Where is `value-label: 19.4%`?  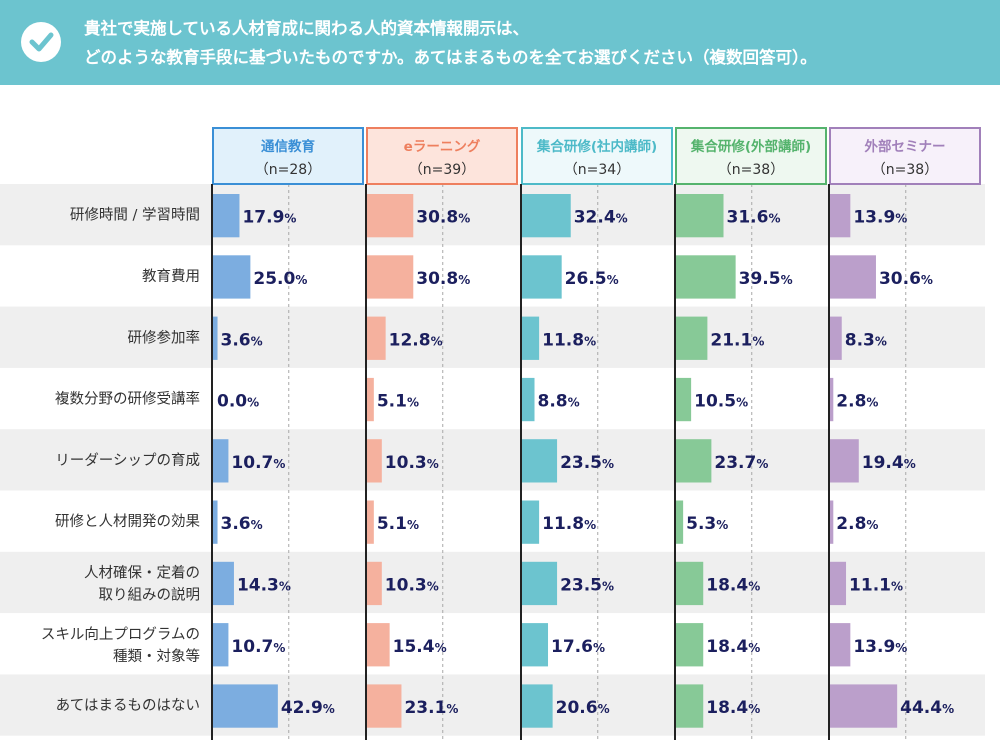
value-label: 19.4% is located at coordinates (889, 463).